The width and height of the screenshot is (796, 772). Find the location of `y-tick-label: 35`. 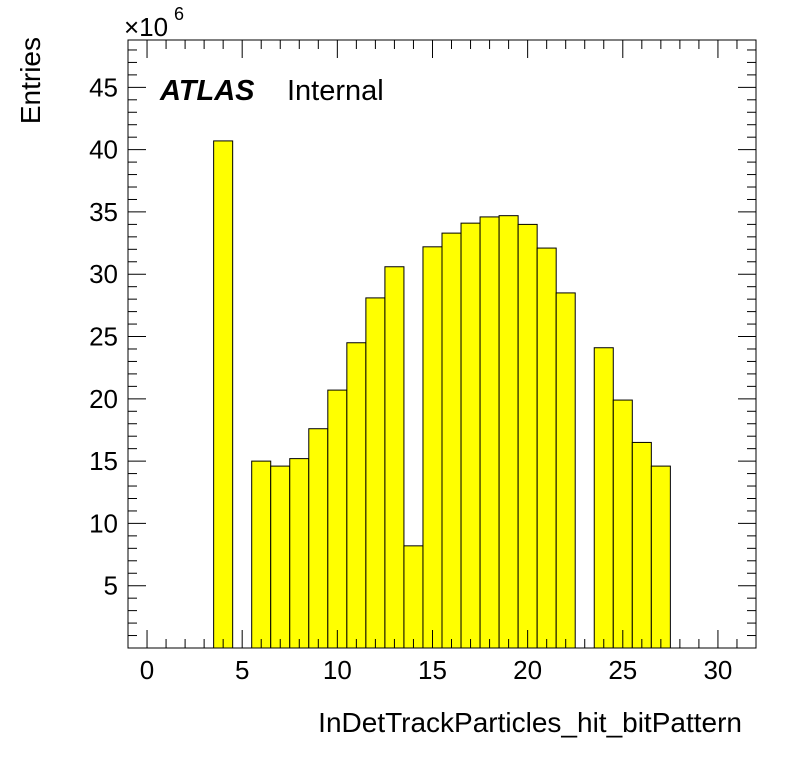

y-tick-label: 35 is located at coordinates (103, 212).